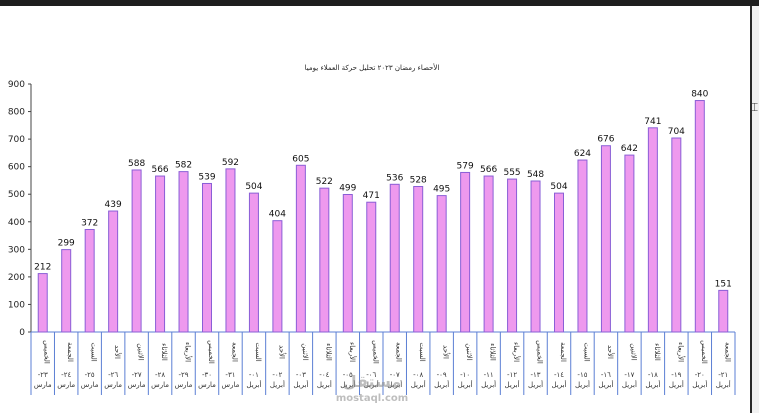 This screenshot has width=759, height=413. I want to click on data-label: 372, so click(89, 223).